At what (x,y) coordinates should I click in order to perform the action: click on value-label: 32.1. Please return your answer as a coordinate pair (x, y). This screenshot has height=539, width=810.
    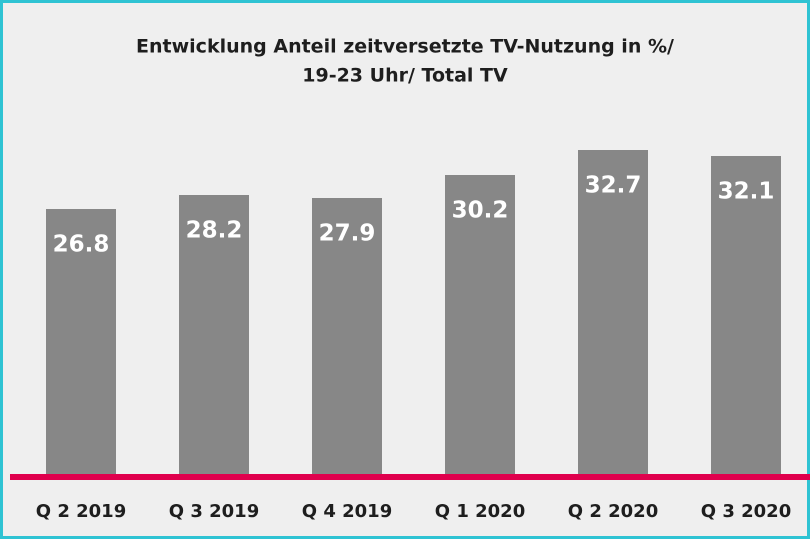
    Looking at the image, I should click on (746, 192).